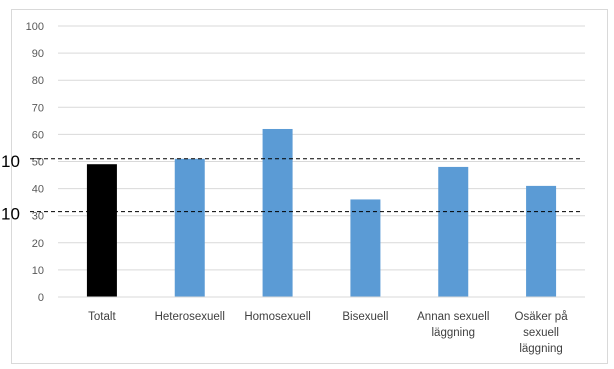 The height and width of the screenshot is (369, 614). I want to click on y-tick-label: 70, so click(38, 108).